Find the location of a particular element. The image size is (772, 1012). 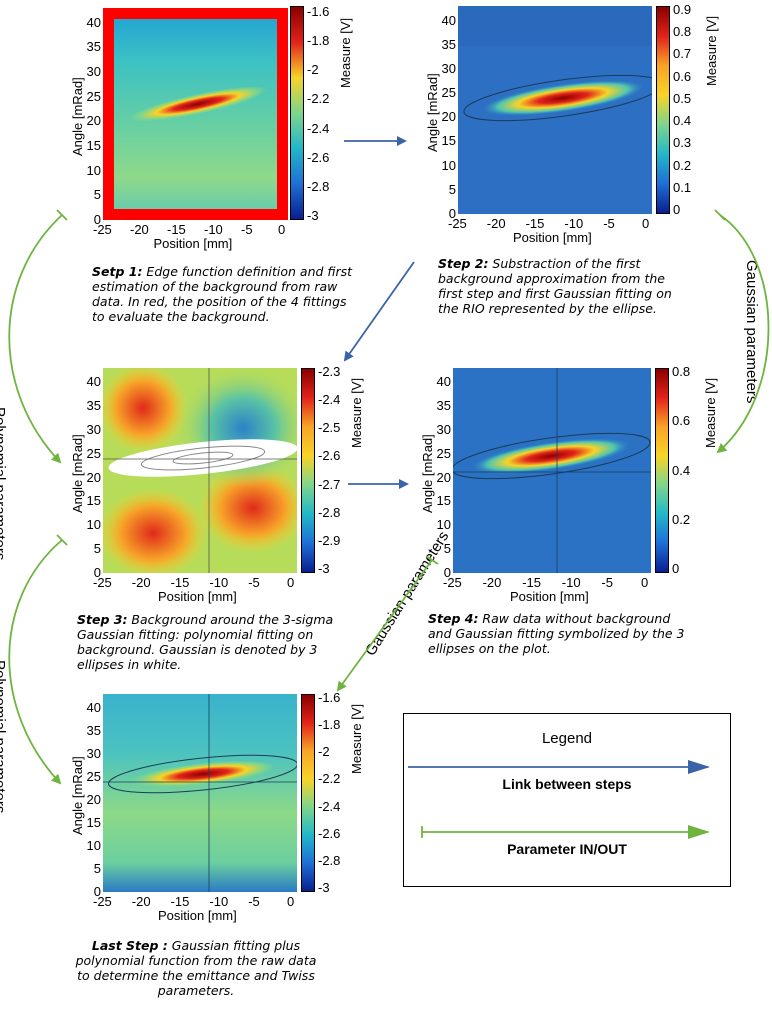

step4-cbar-tick: 0.6 is located at coordinates (681, 421).